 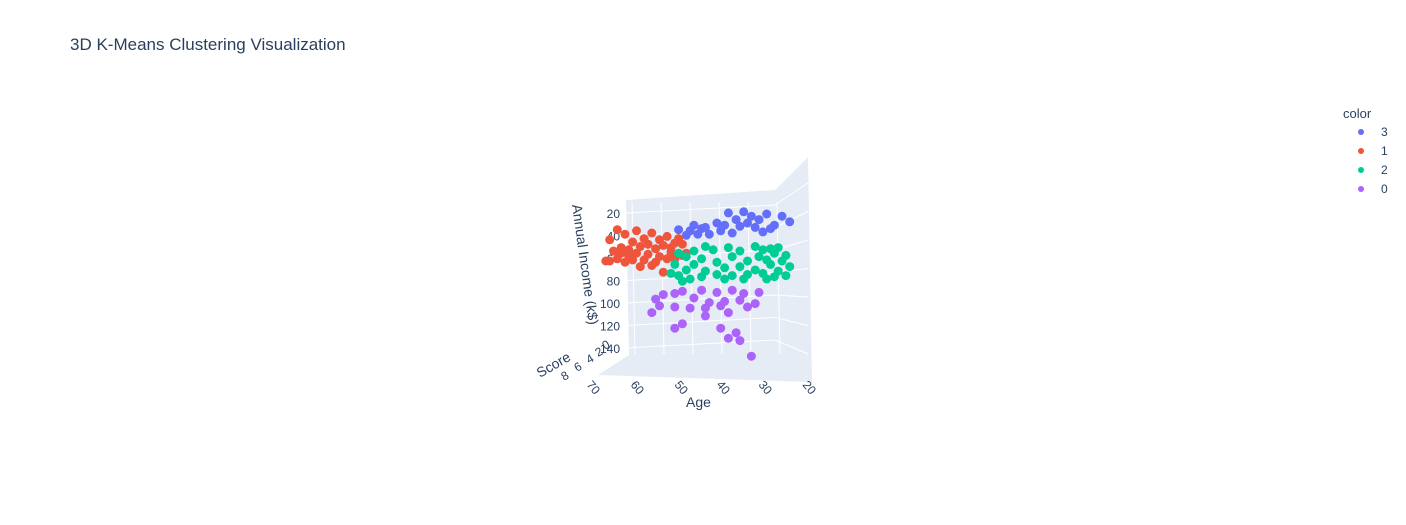 I want to click on y-tick-label: 20, so click(x=614, y=214).